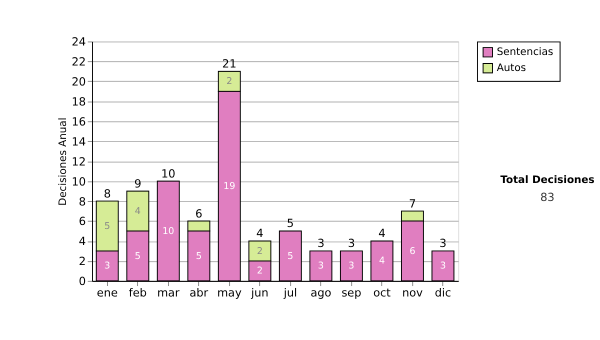 This screenshot has height=340, width=600. Describe the element at coordinates (82, 221) in the screenshot. I see `y-tick-label: 6` at that location.